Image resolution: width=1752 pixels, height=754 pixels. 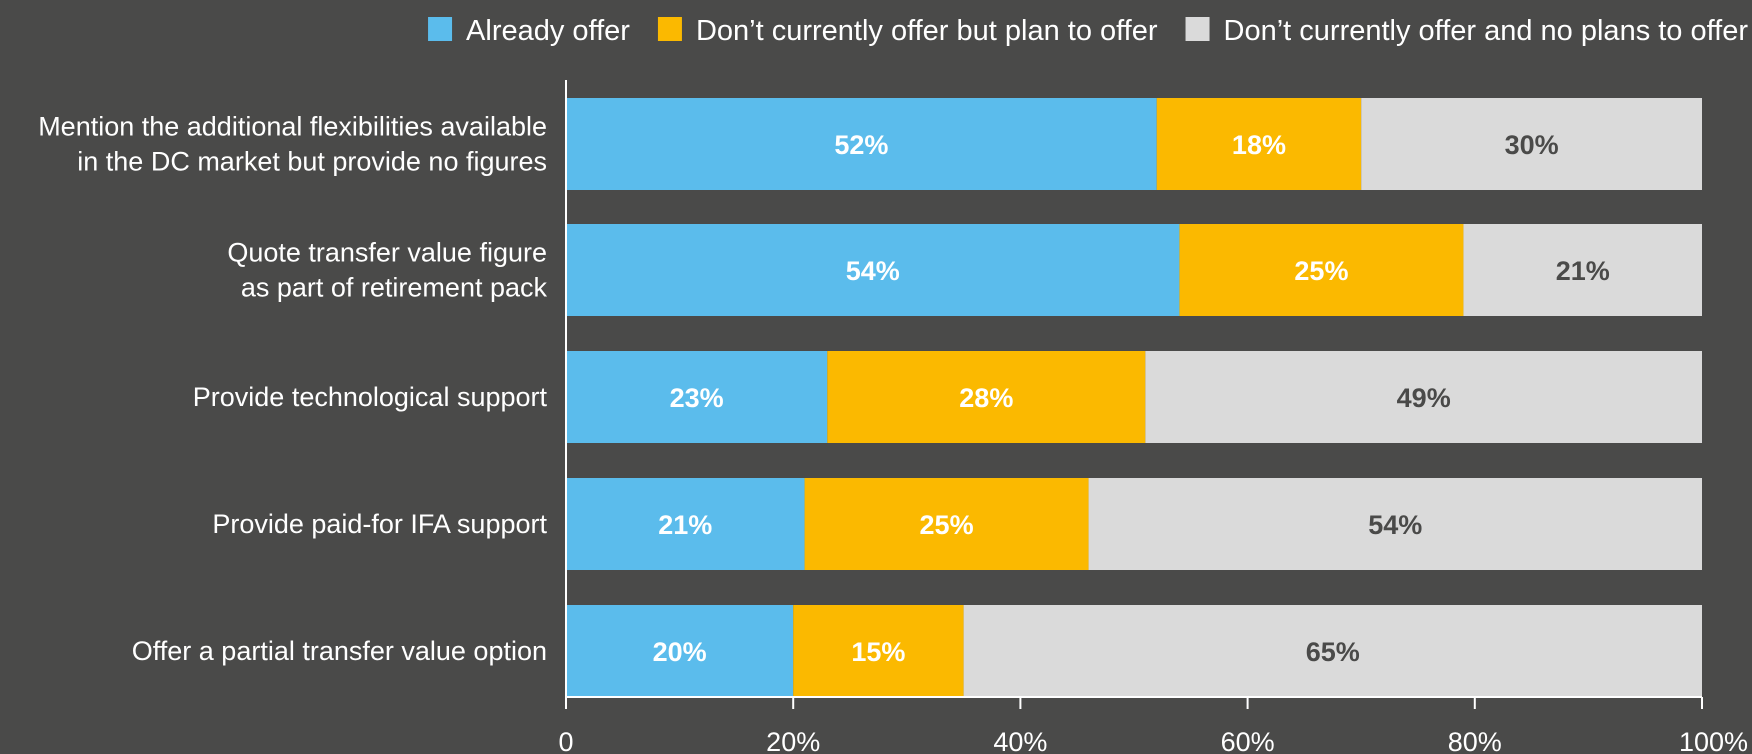 I want to click on x-tick-label: 100%, so click(x=1713, y=740).